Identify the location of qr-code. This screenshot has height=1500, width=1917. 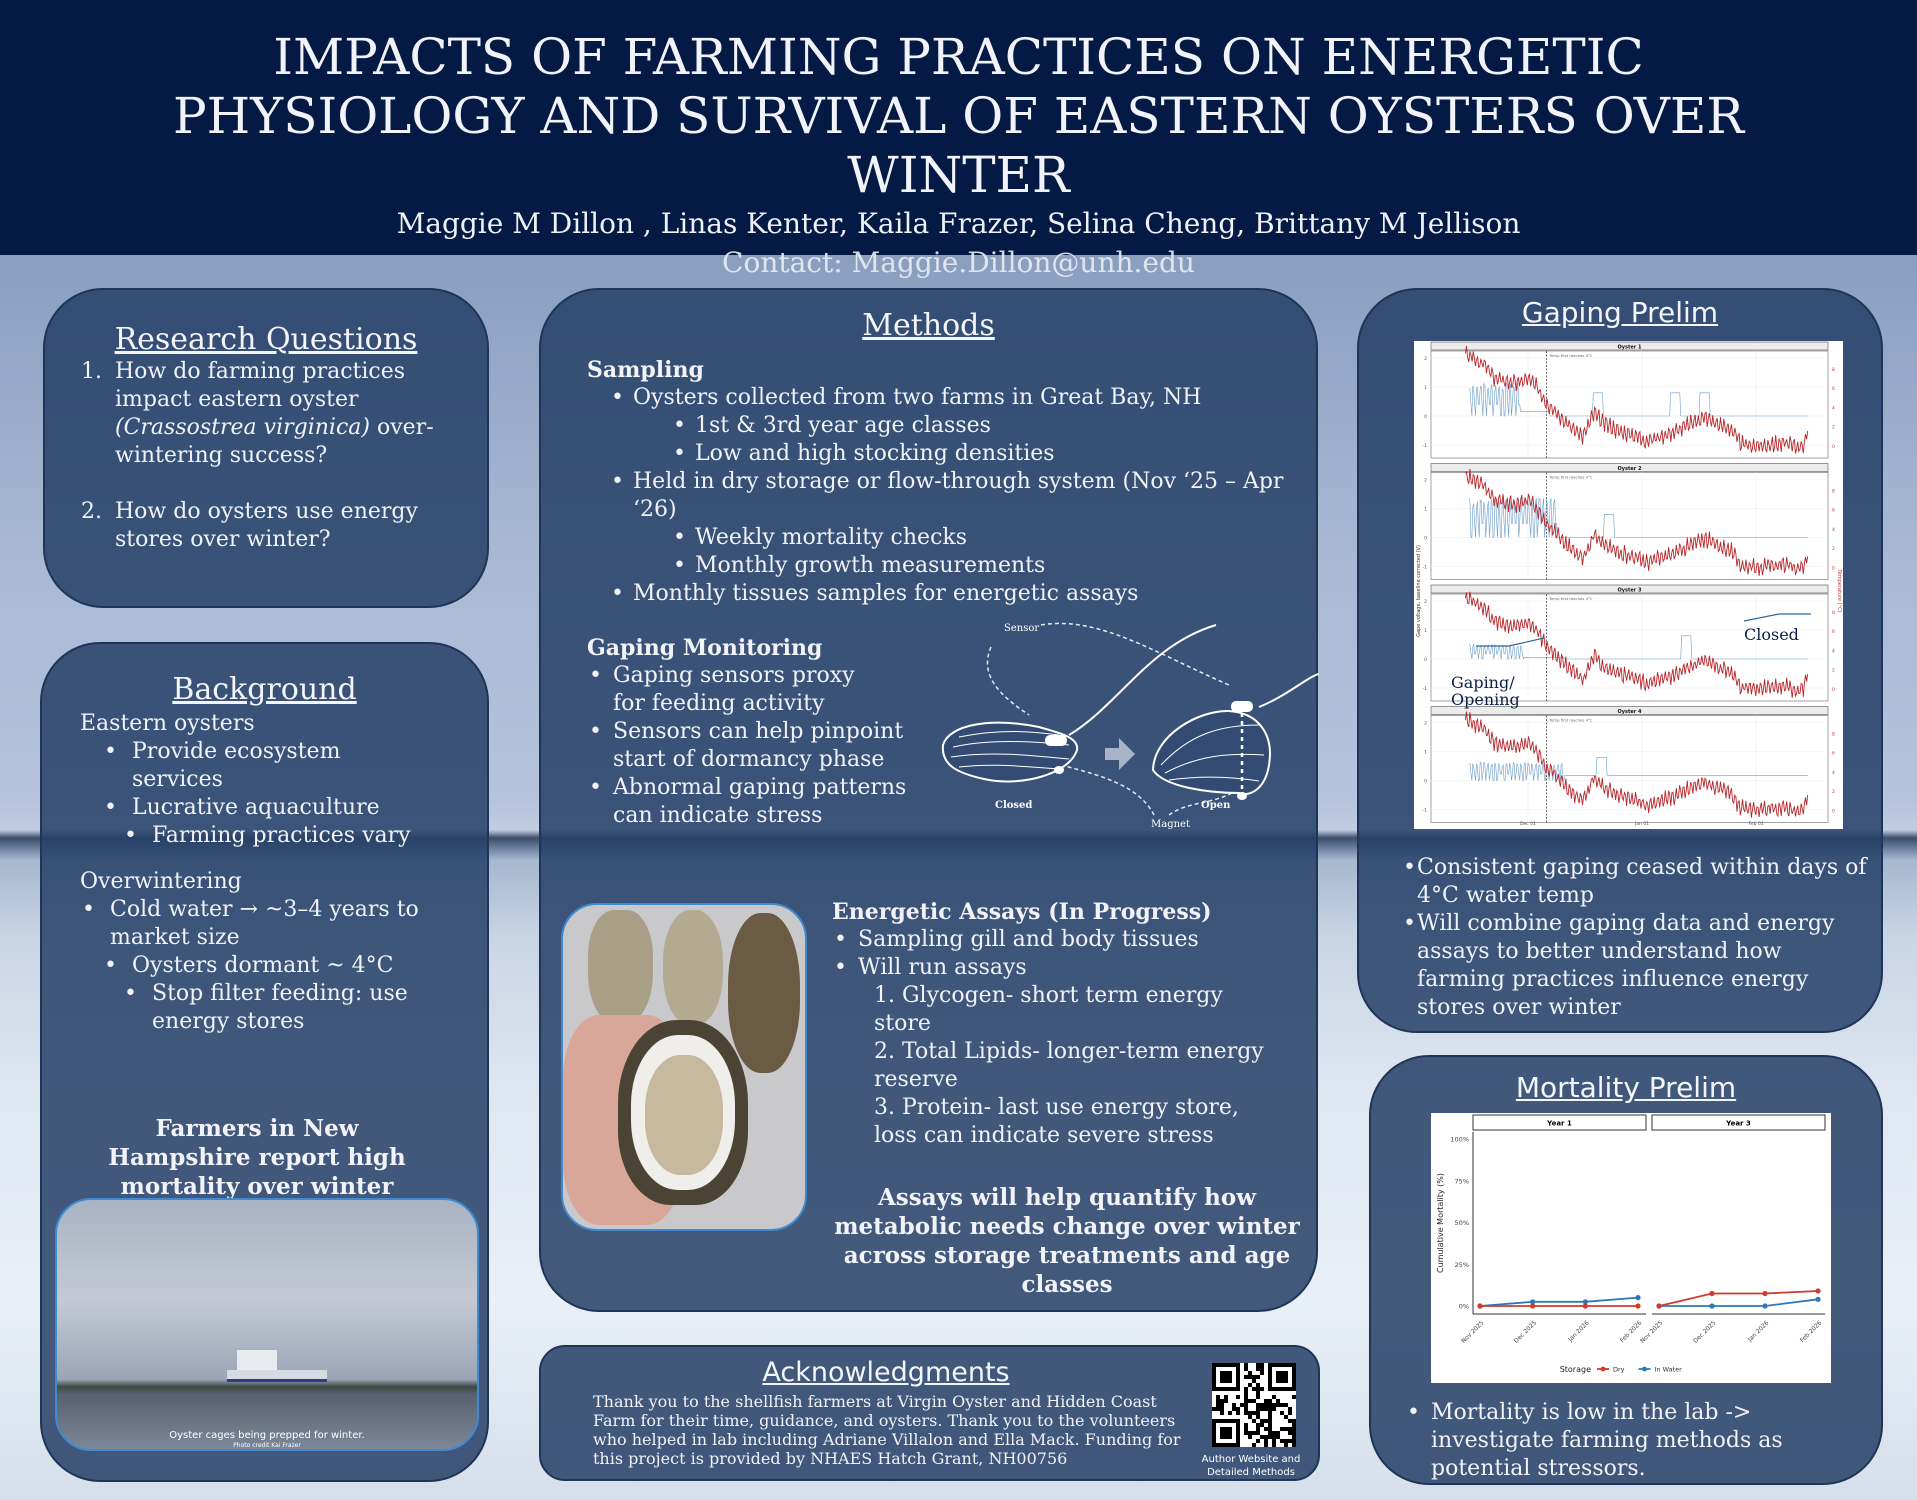
(1254, 1405).